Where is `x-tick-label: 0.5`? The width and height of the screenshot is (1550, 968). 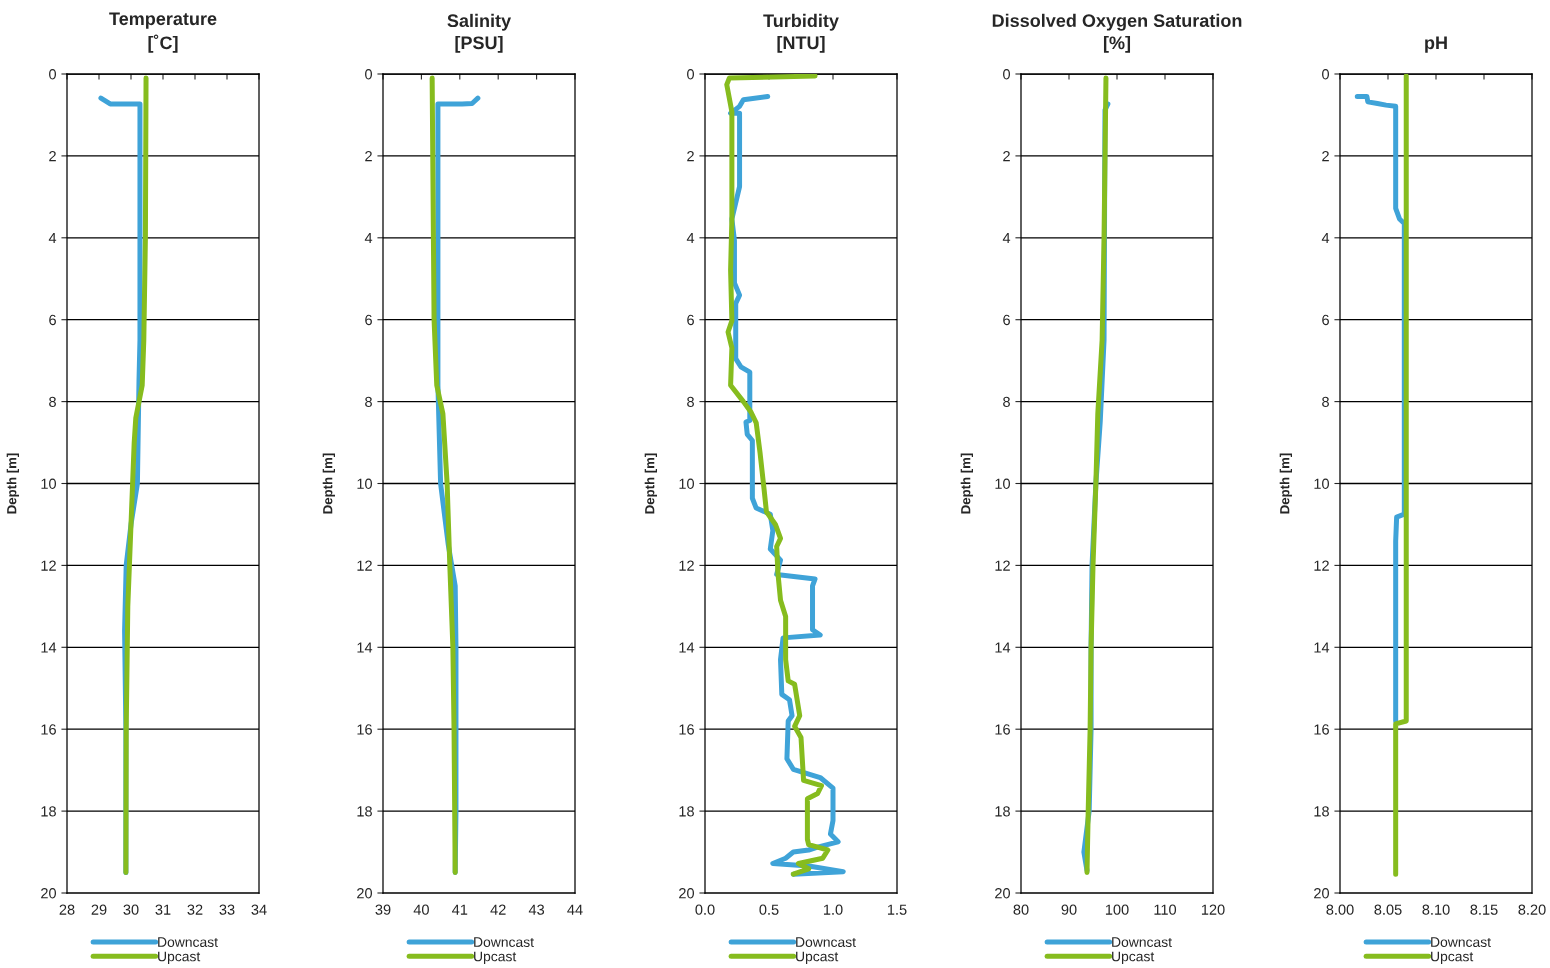
x-tick-label: 0.5 is located at coordinates (769, 909).